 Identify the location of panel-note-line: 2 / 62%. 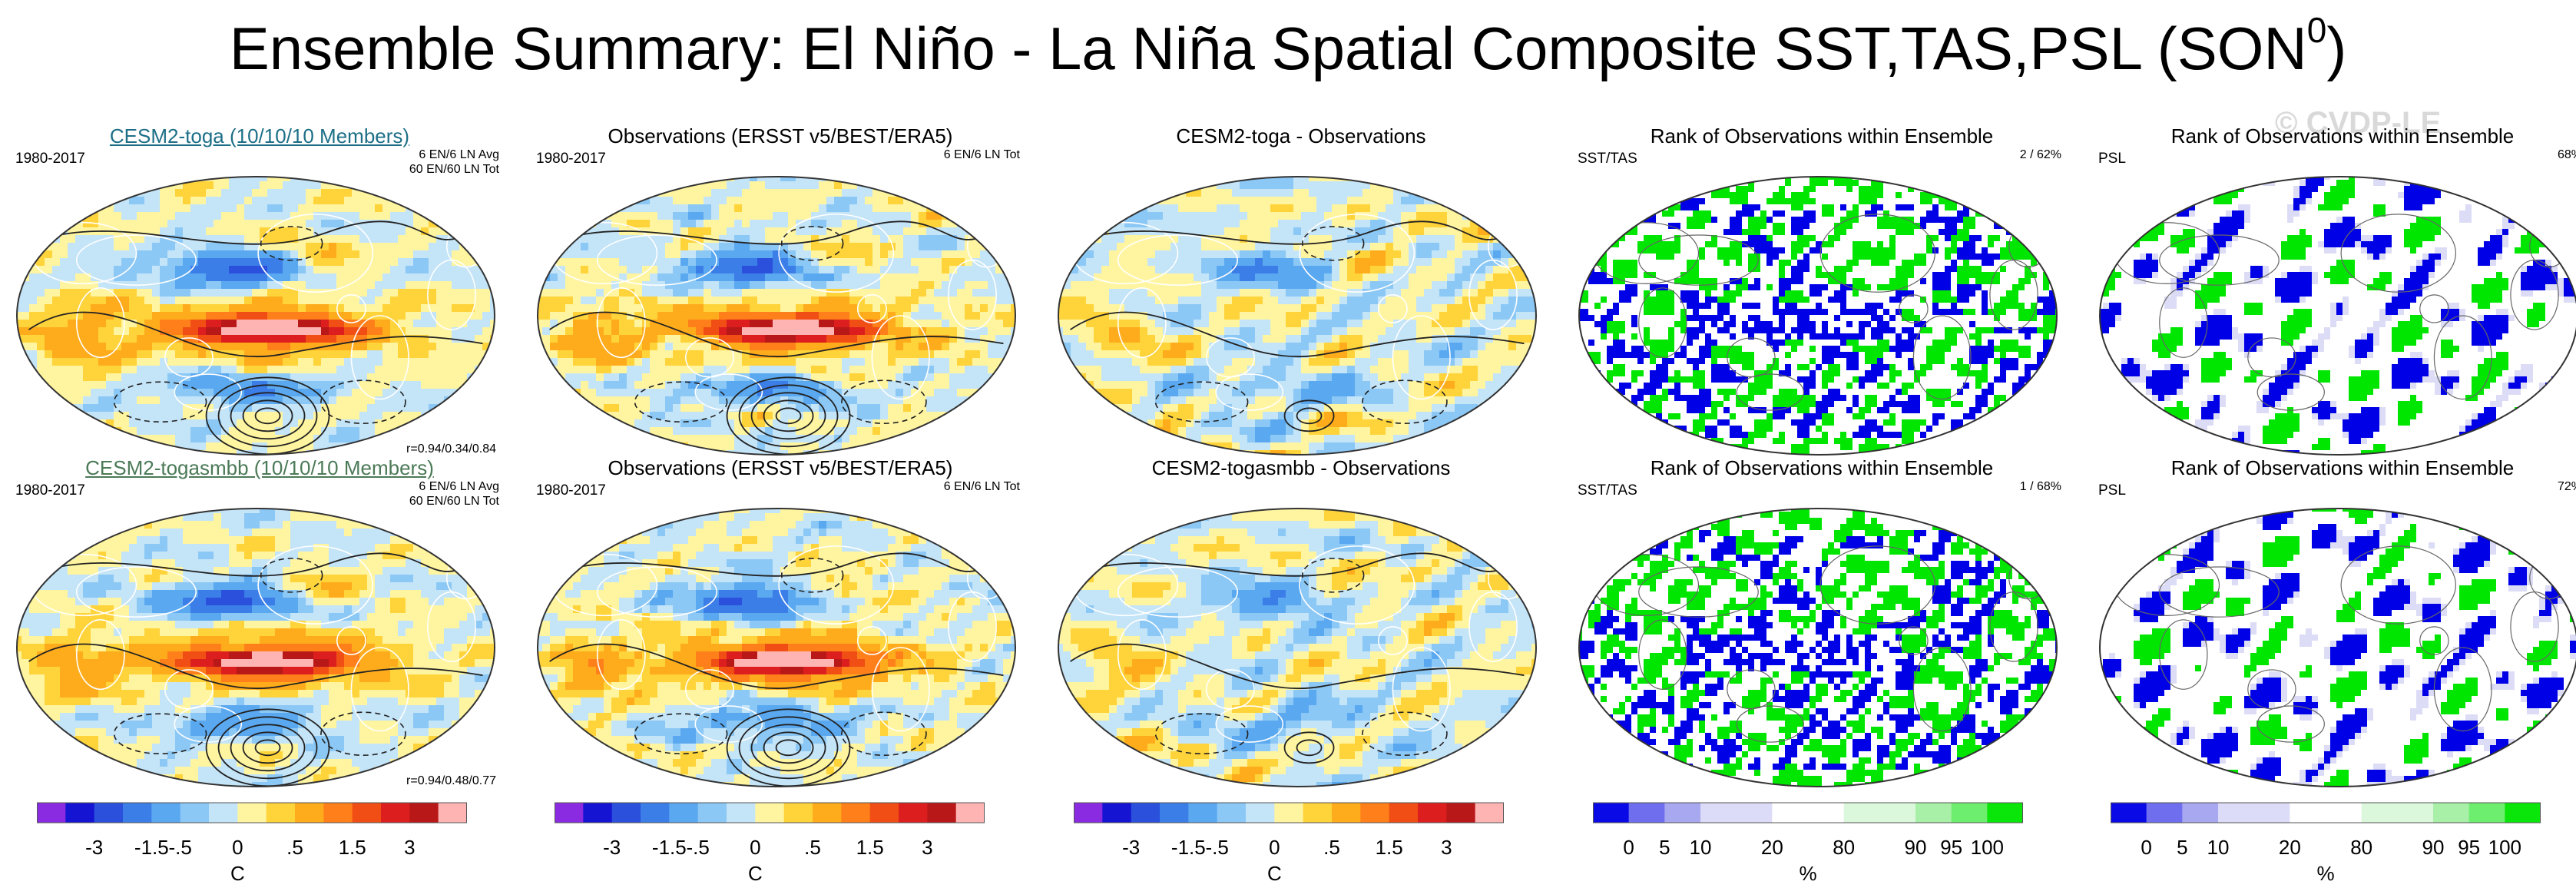
(2040, 154).